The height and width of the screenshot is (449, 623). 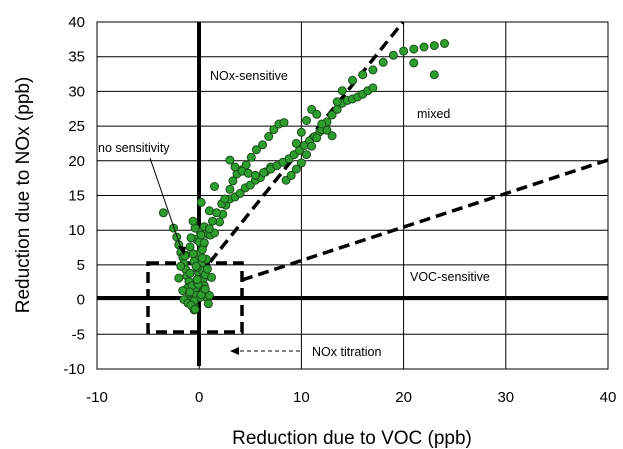 I want to click on no-sensitivity-arrowhead, so click(x=182, y=251).